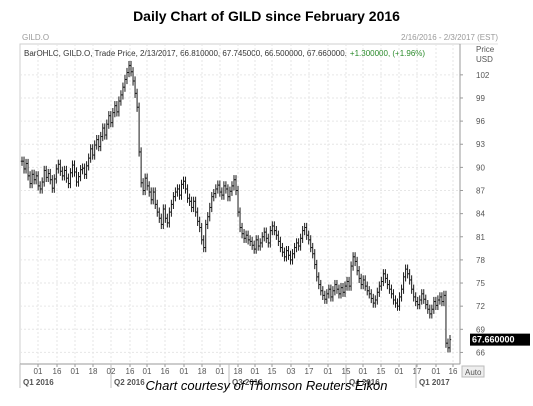  I want to click on last-price-tag: 67.660000, so click(500, 339).